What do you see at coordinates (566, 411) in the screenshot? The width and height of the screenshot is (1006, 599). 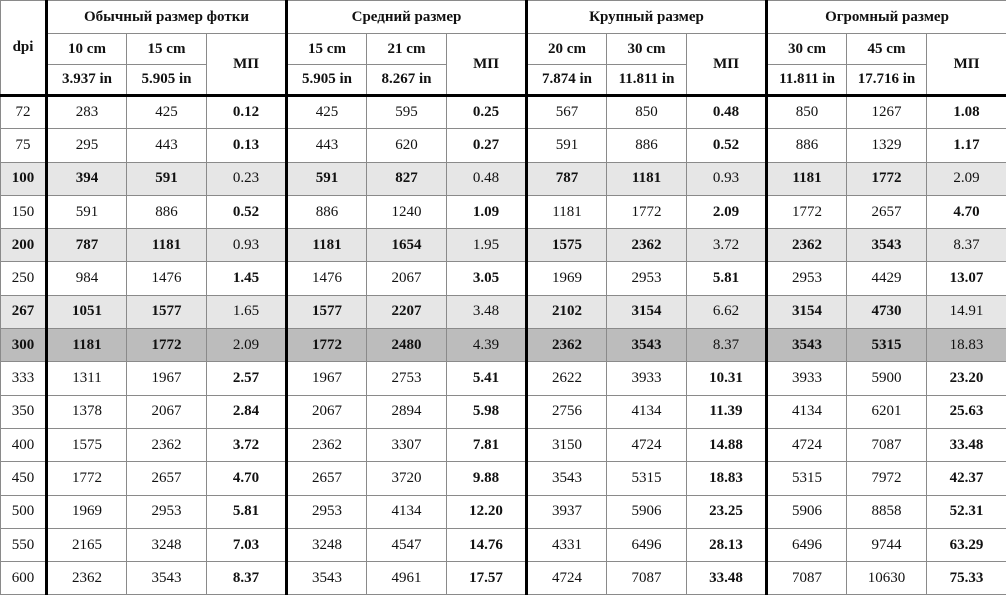 I see `pixel-cell: 2756` at bounding box center [566, 411].